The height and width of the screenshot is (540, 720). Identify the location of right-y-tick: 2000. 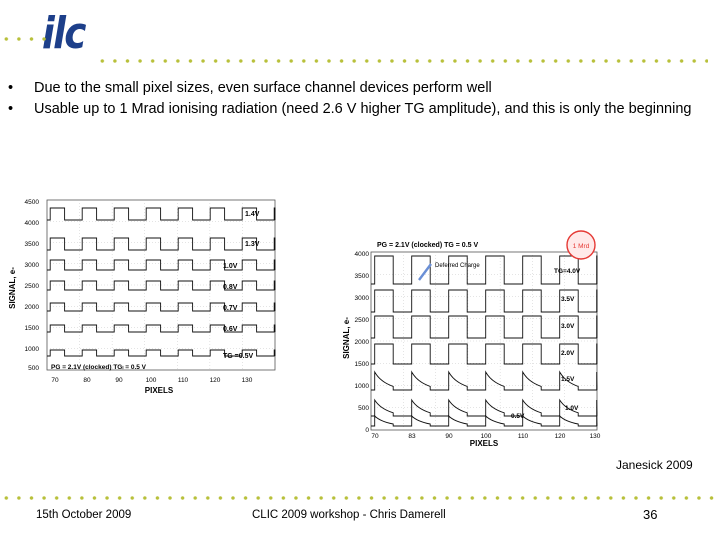
(362, 342).